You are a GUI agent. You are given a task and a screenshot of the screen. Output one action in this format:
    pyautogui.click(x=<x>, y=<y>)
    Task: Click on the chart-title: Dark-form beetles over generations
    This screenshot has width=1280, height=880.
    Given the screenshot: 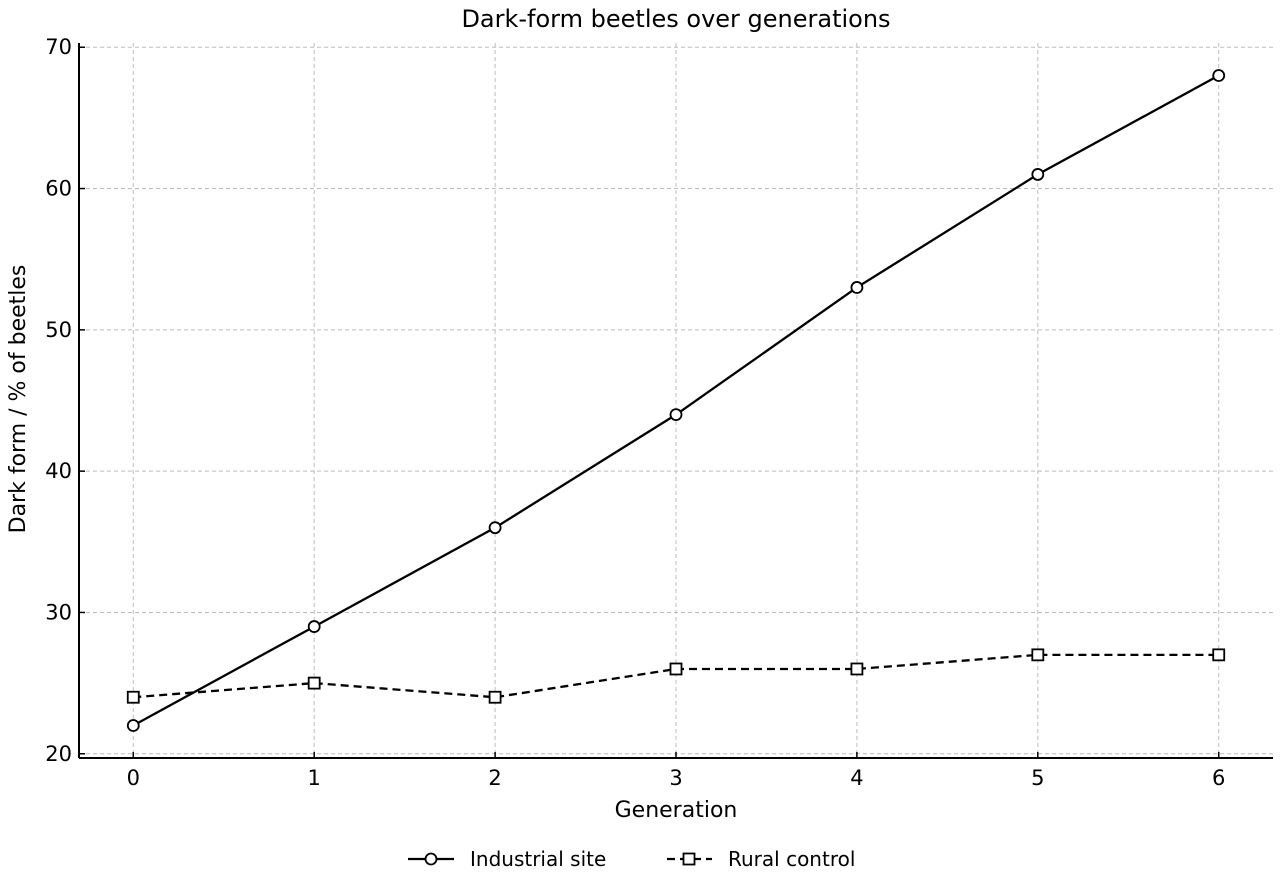 What is the action you would take?
    pyautogui.click(x=675, y=19)
    